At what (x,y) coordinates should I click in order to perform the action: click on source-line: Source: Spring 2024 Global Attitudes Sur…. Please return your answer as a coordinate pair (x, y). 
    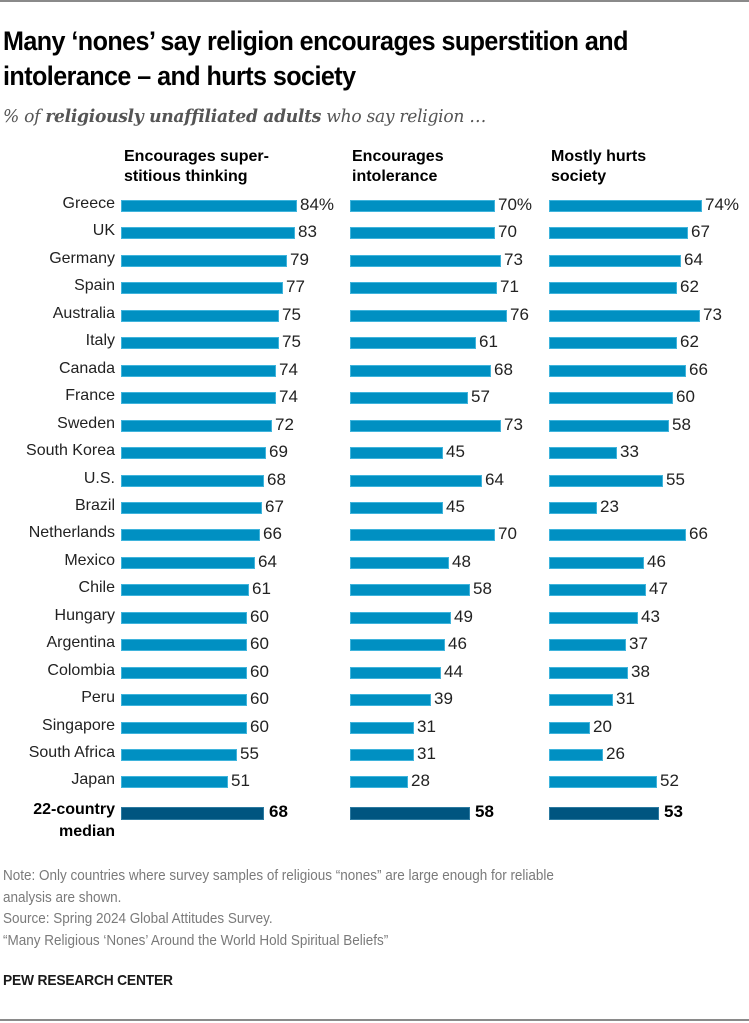
    Looking at the image, I should click on (138, 919).